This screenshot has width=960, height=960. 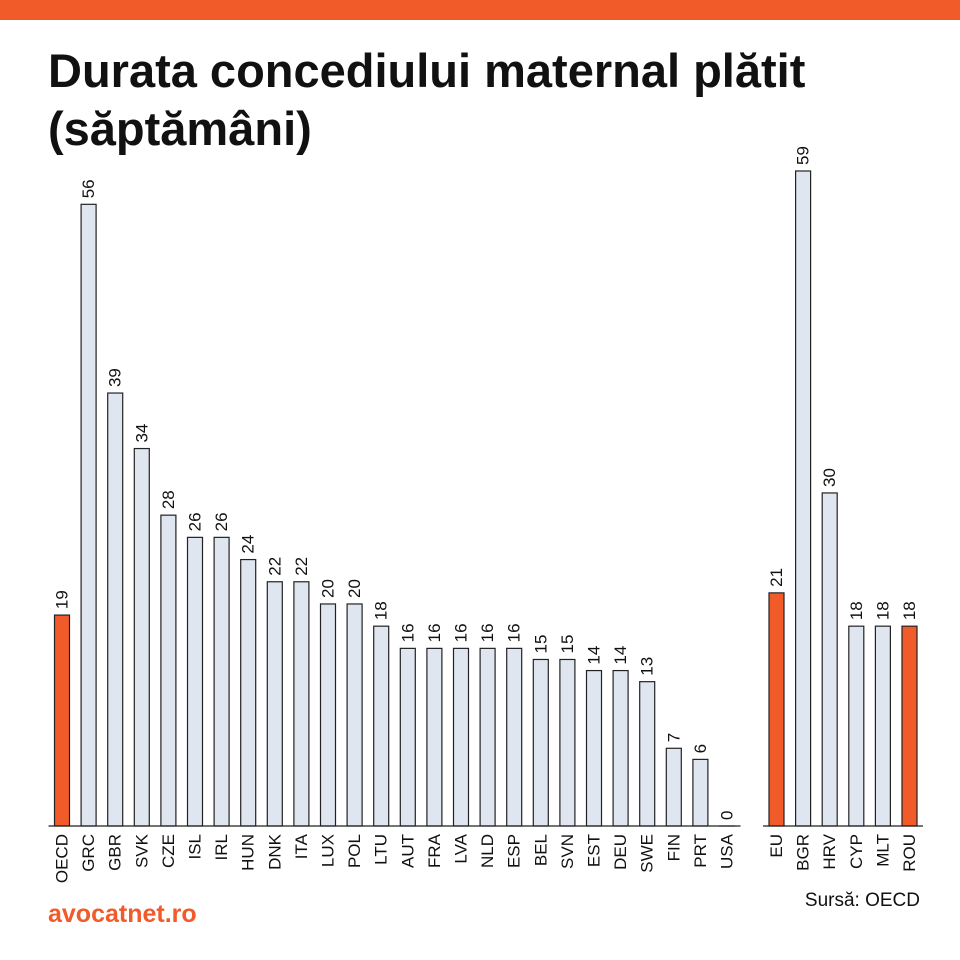 What do you see at coordinates (514, 632) in the screenshot?
I see `value-label-esp: 16` at bounding box center [514, 632].